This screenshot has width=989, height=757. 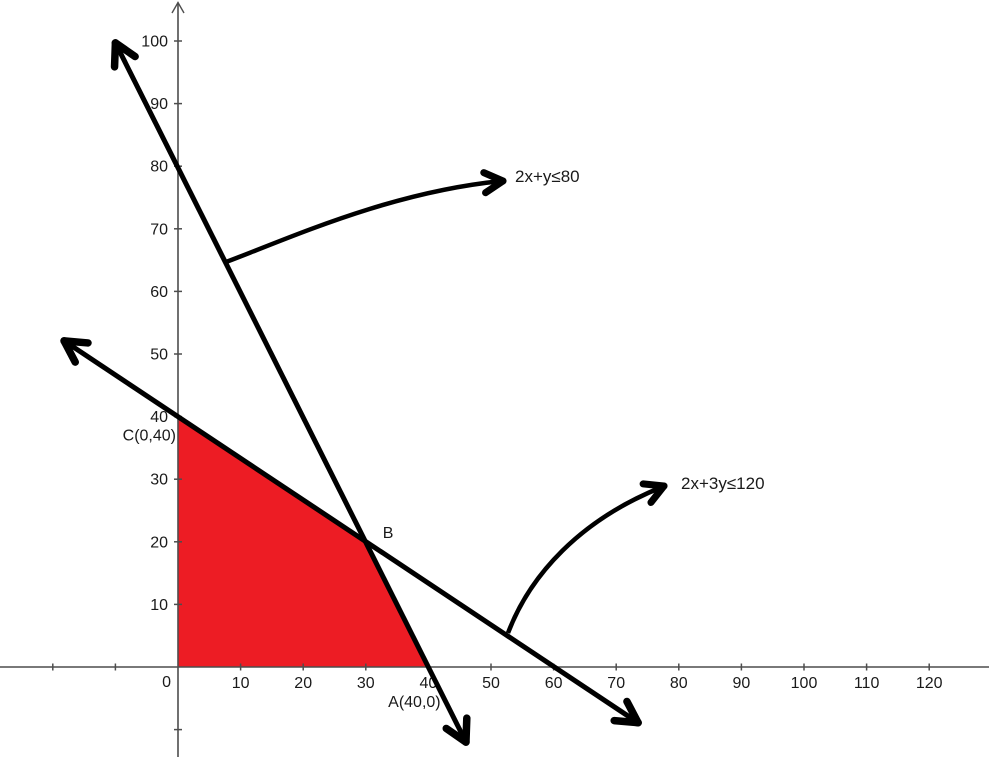 I want to click on x-tick-label: 80, so click(x=679, y=683).